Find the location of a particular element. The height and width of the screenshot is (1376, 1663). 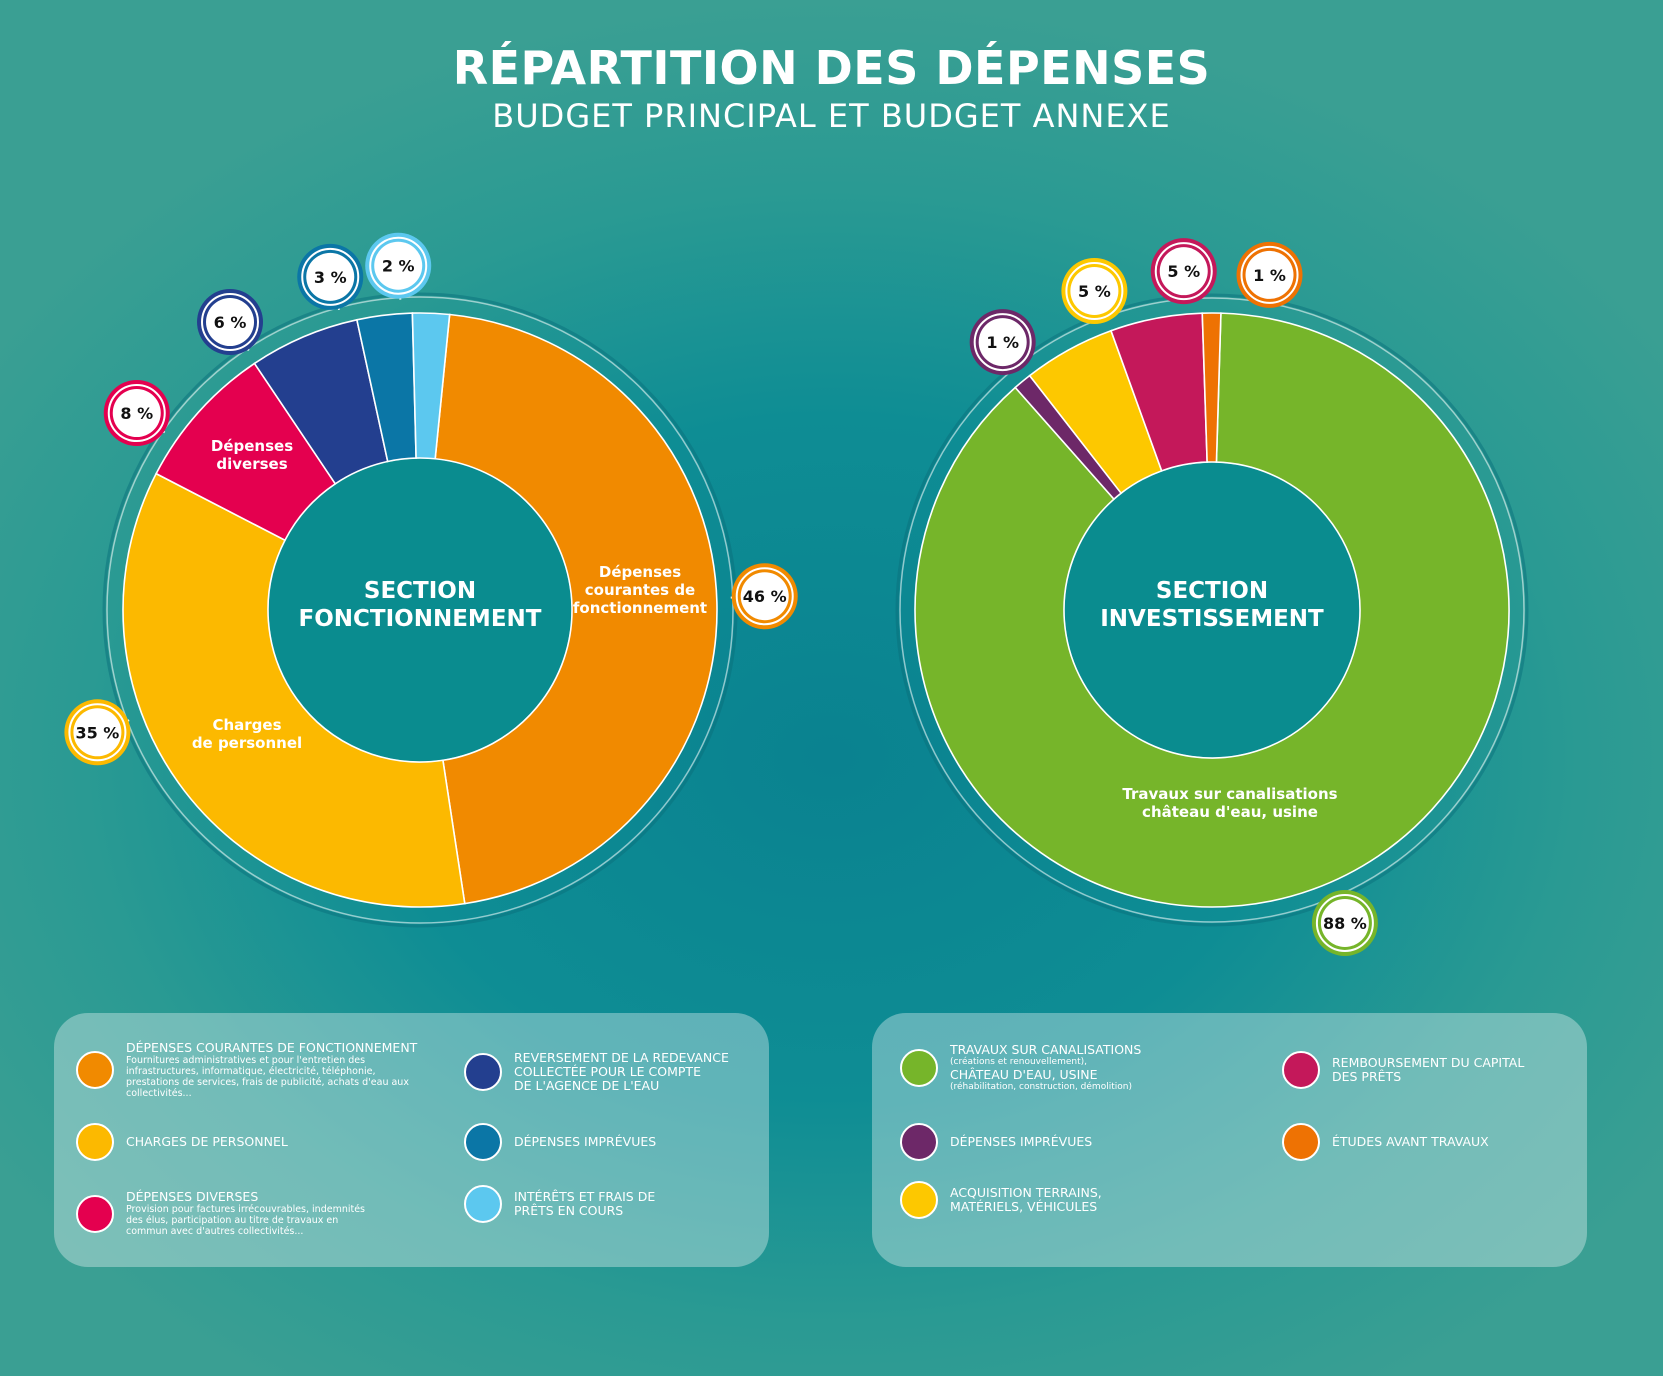

page-title: RÉPARTITION DES DÉPENSES is located at coordinates (831, 68).